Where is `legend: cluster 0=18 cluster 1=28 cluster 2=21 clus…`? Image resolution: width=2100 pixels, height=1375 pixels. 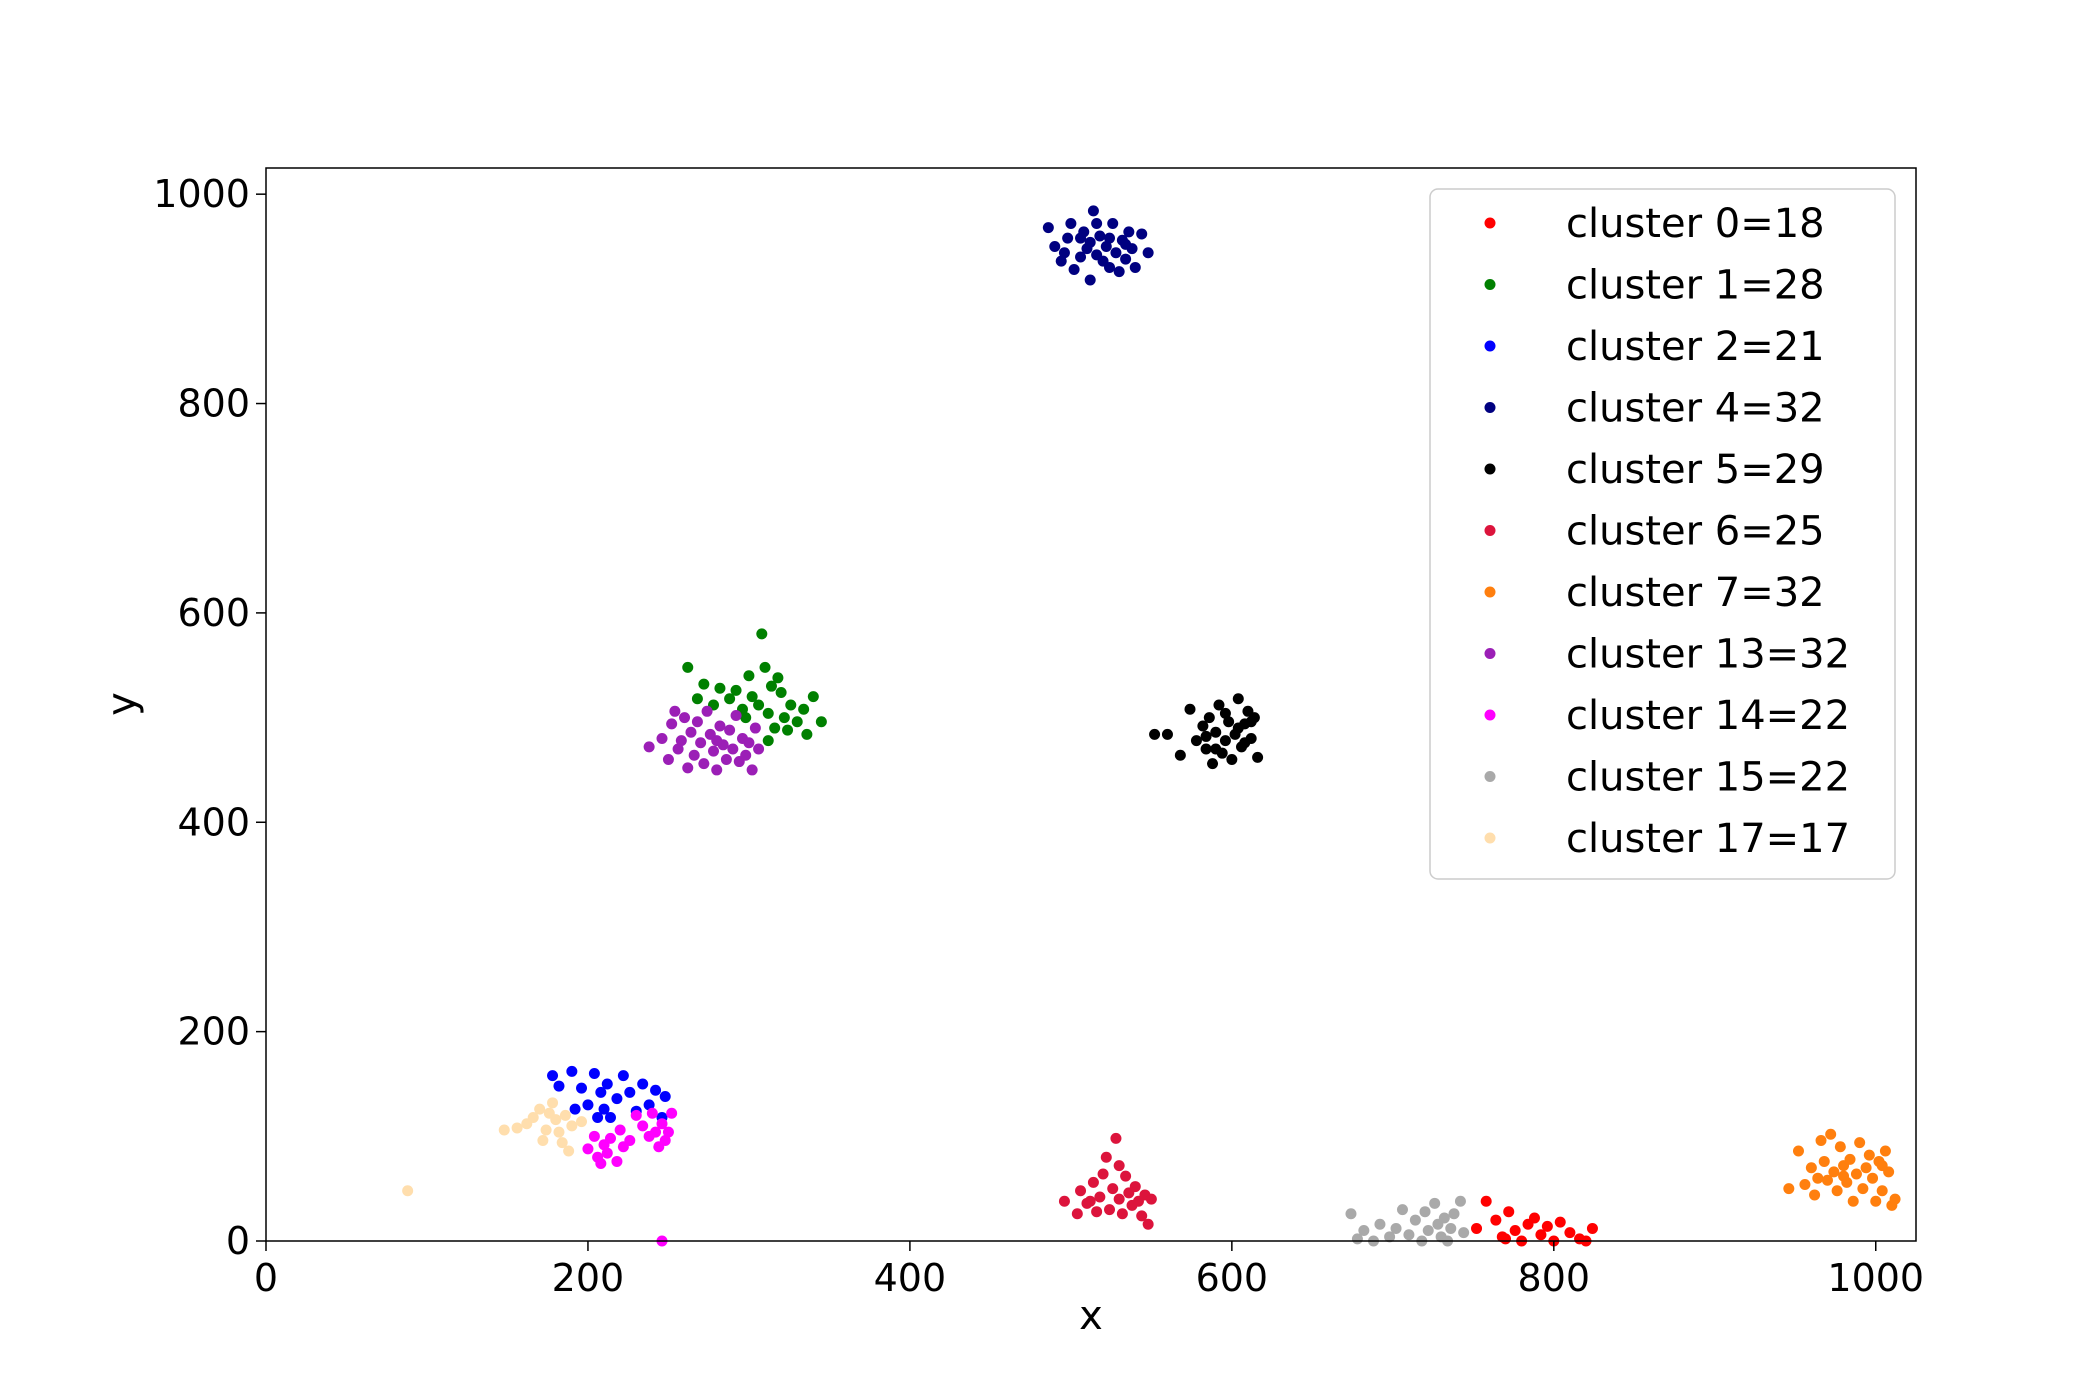
legend: cluster 0=18 cluster 1=28 cluster 2=21 clus… is located at coordinates (1662, 534).